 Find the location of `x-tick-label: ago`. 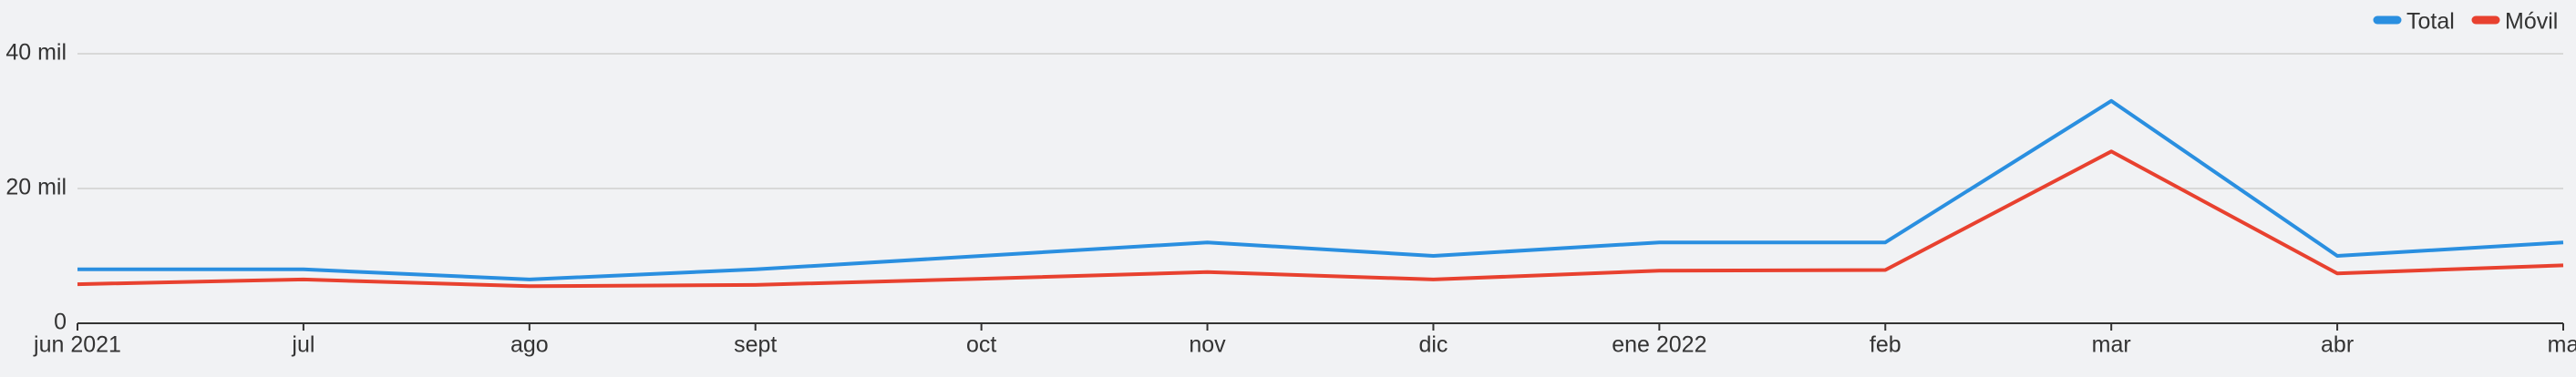

x-tick-label: ago is located at coordinates (529, 345).